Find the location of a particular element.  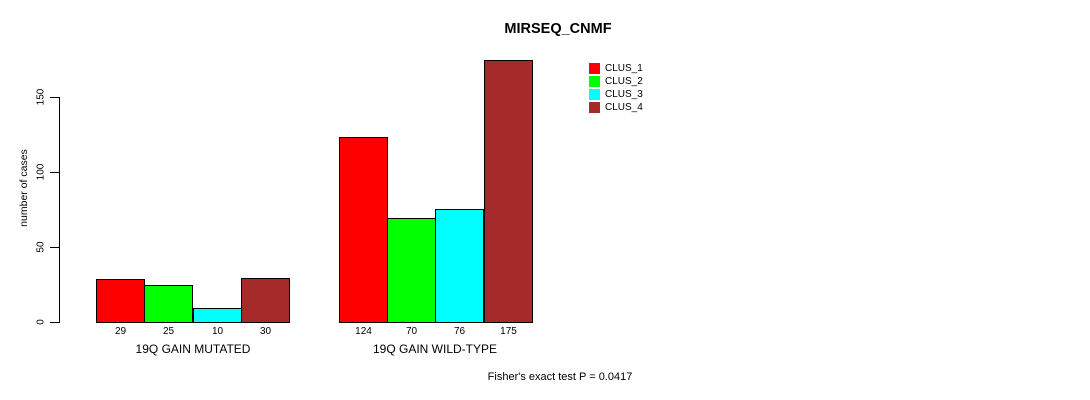

bar-value-label: 30 is located at coordinates (265, 331).